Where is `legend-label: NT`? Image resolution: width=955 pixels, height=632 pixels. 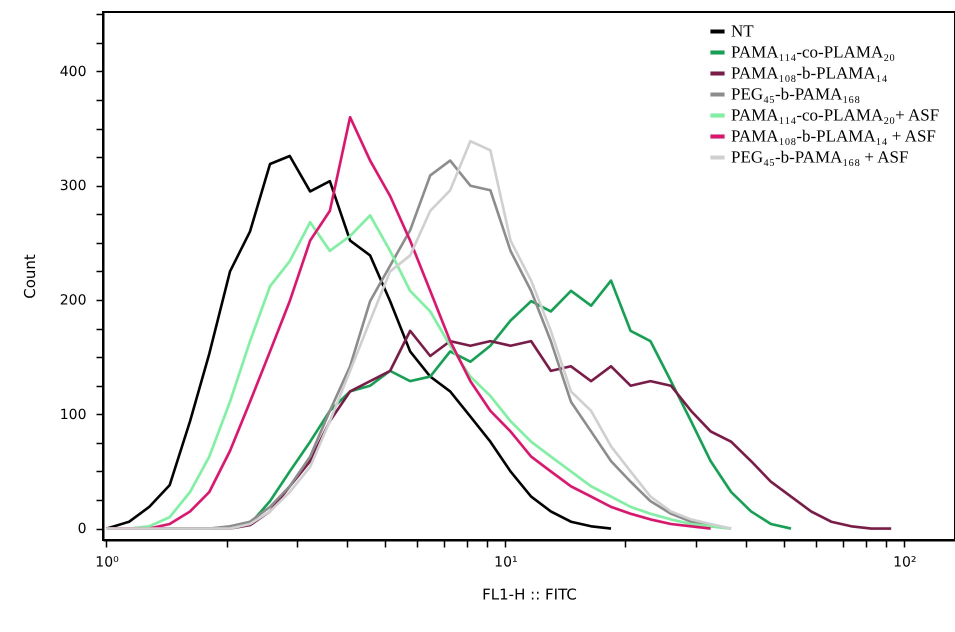 legend-label: NT is located at coordinates (742, 31).